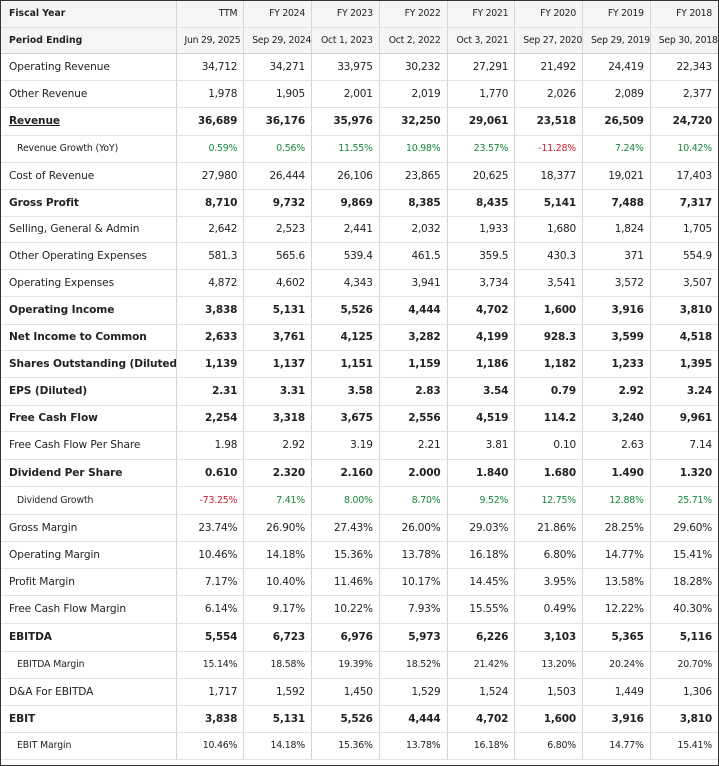  Describe the element at coordinates (481, 500) in the screenshot. I see `dividend-growth-value: 9.52%` at that location.